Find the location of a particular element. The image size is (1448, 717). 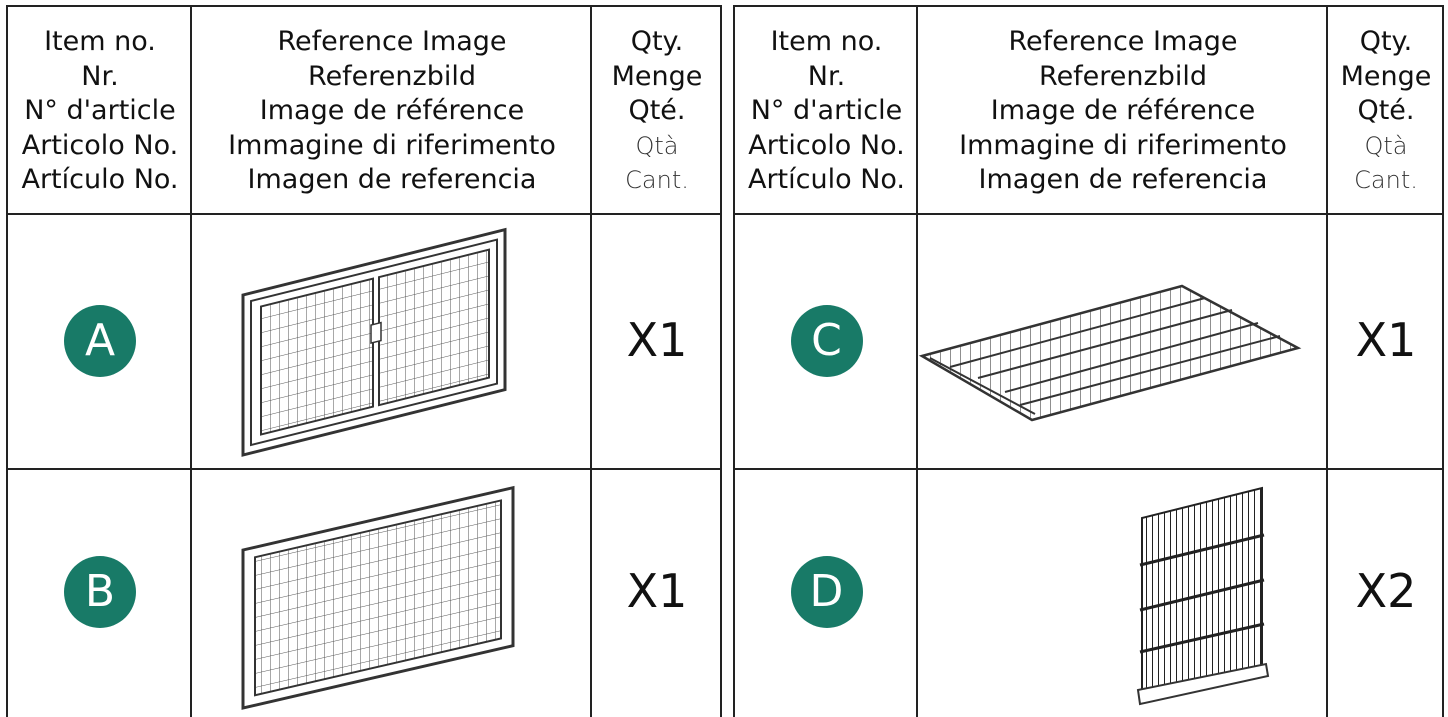

table-cell: B is located at coordinates (99, 592).